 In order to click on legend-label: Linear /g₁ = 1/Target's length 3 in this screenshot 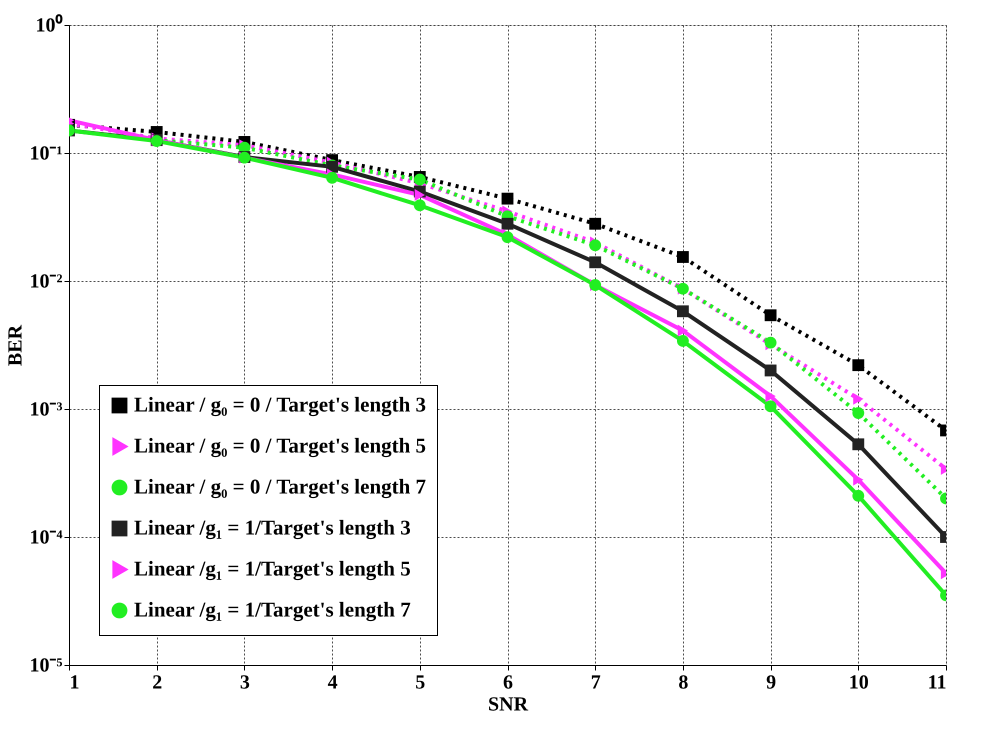, I will do `click(272, 528)`.